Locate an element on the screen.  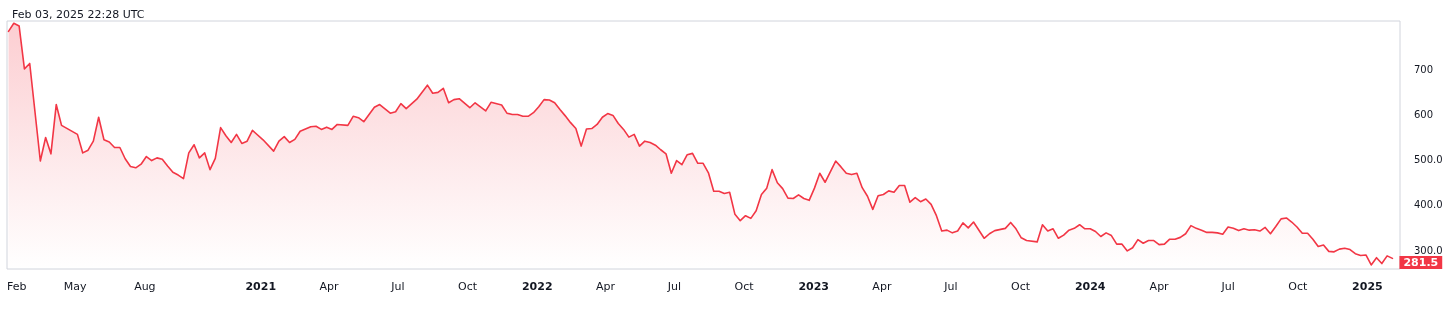
chart-title: Feb 03, 2025 22:28 UTC is located at coordinates (78, 14).